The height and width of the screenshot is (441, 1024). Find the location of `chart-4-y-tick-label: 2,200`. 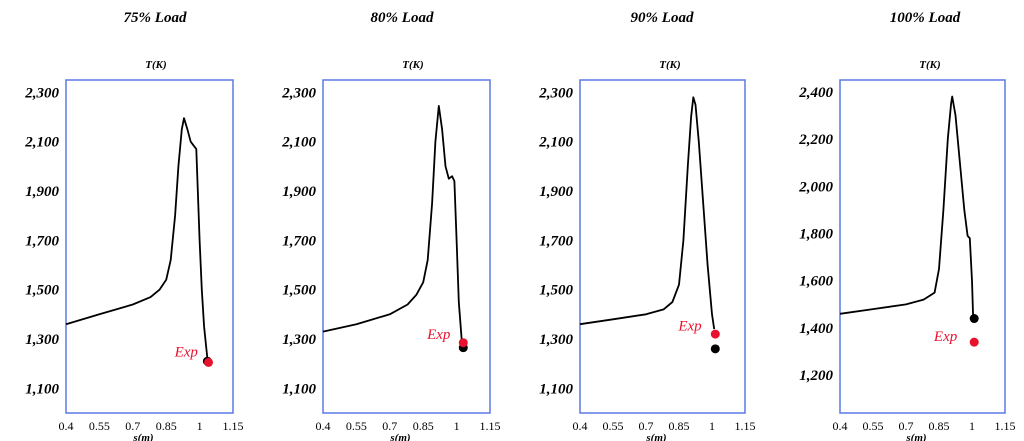

chart-4-y-tick-label: 2,200 is located at coordinates (815, 140).